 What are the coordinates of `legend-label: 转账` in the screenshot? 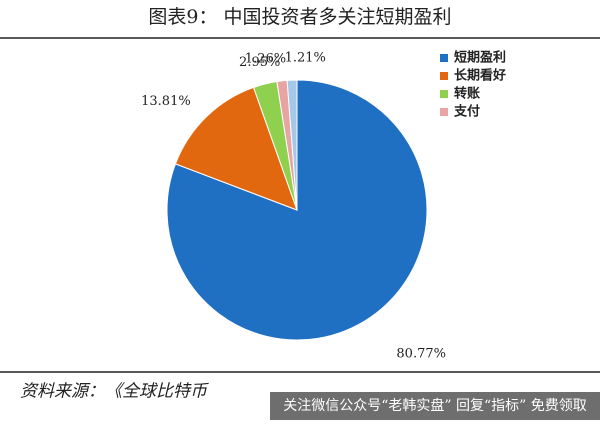 It's located at (467, 94).